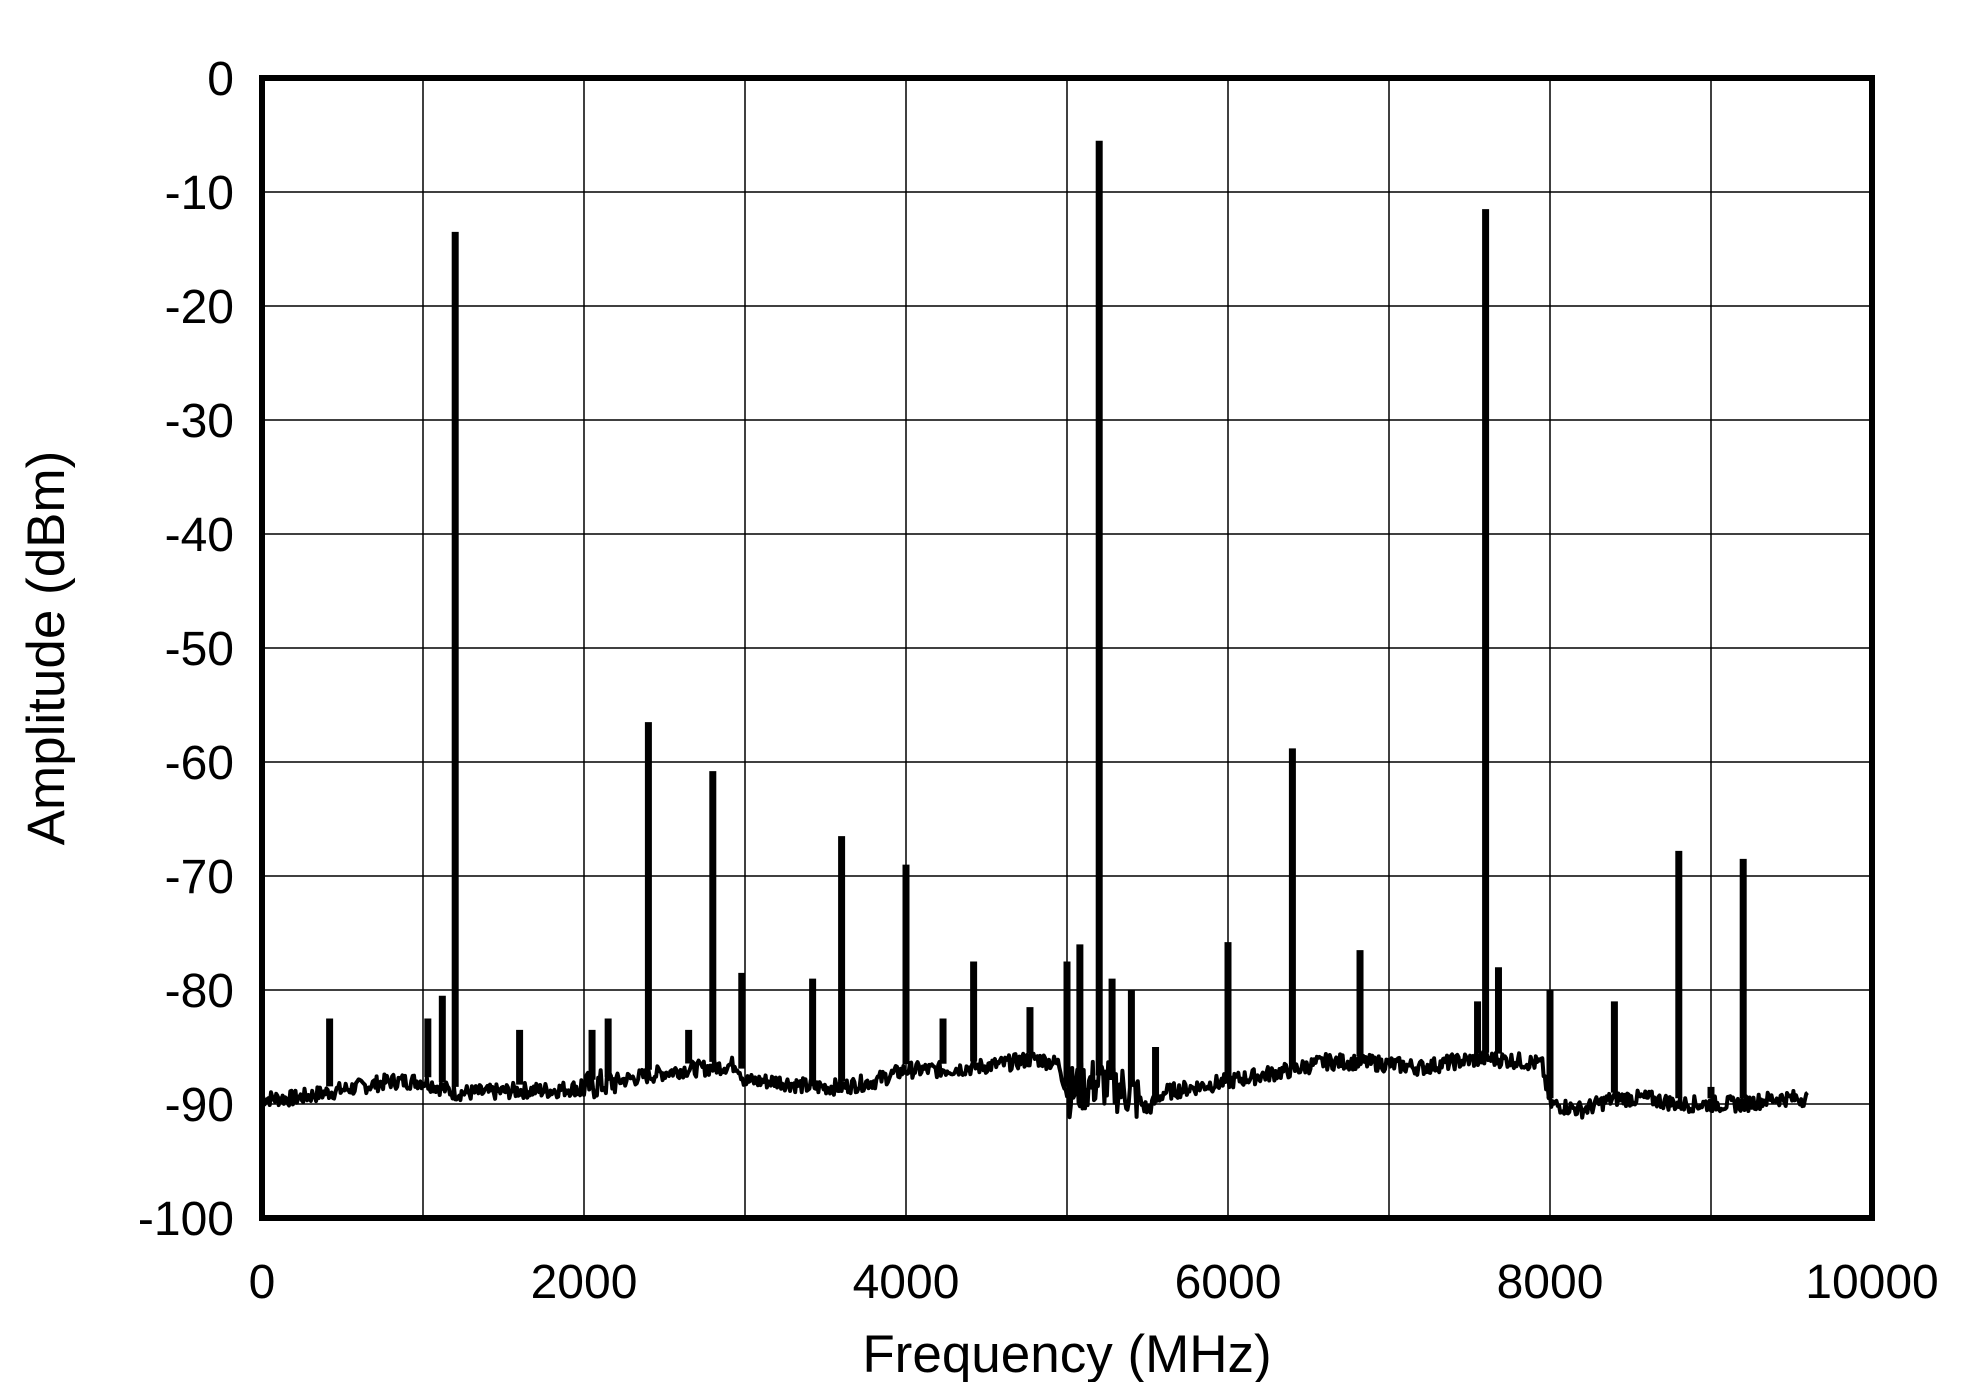  Describe the element at coordinates (199, 421) in the screenshot. I see `y-tick-label: -30` at that location.